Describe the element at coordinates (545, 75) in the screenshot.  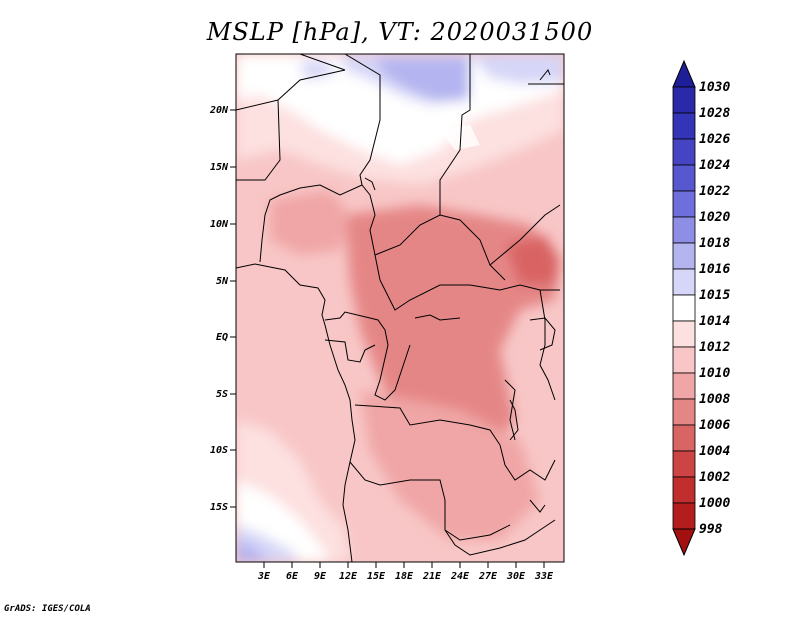
I see `nile-delta` at that location.